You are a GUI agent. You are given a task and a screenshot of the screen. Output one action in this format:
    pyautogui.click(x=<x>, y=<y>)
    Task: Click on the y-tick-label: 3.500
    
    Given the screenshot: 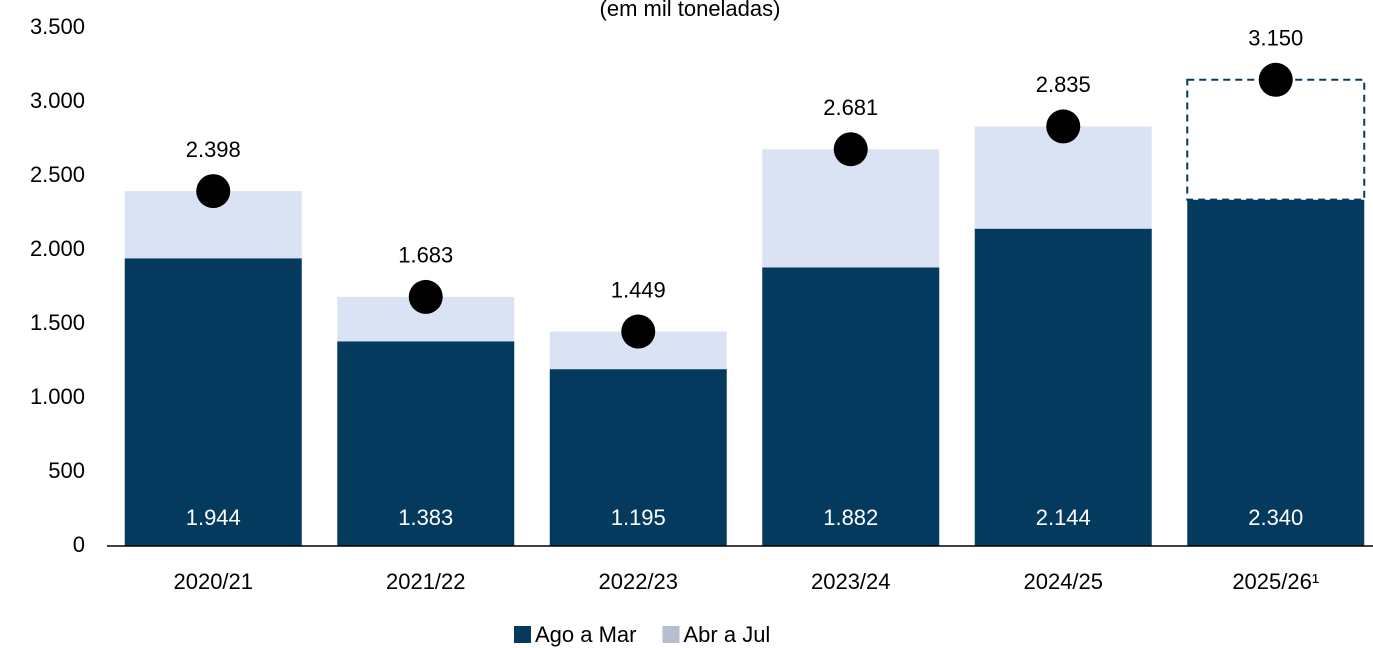 What is the action you would take?
    pyautogui.click(x=57, y=26)
    